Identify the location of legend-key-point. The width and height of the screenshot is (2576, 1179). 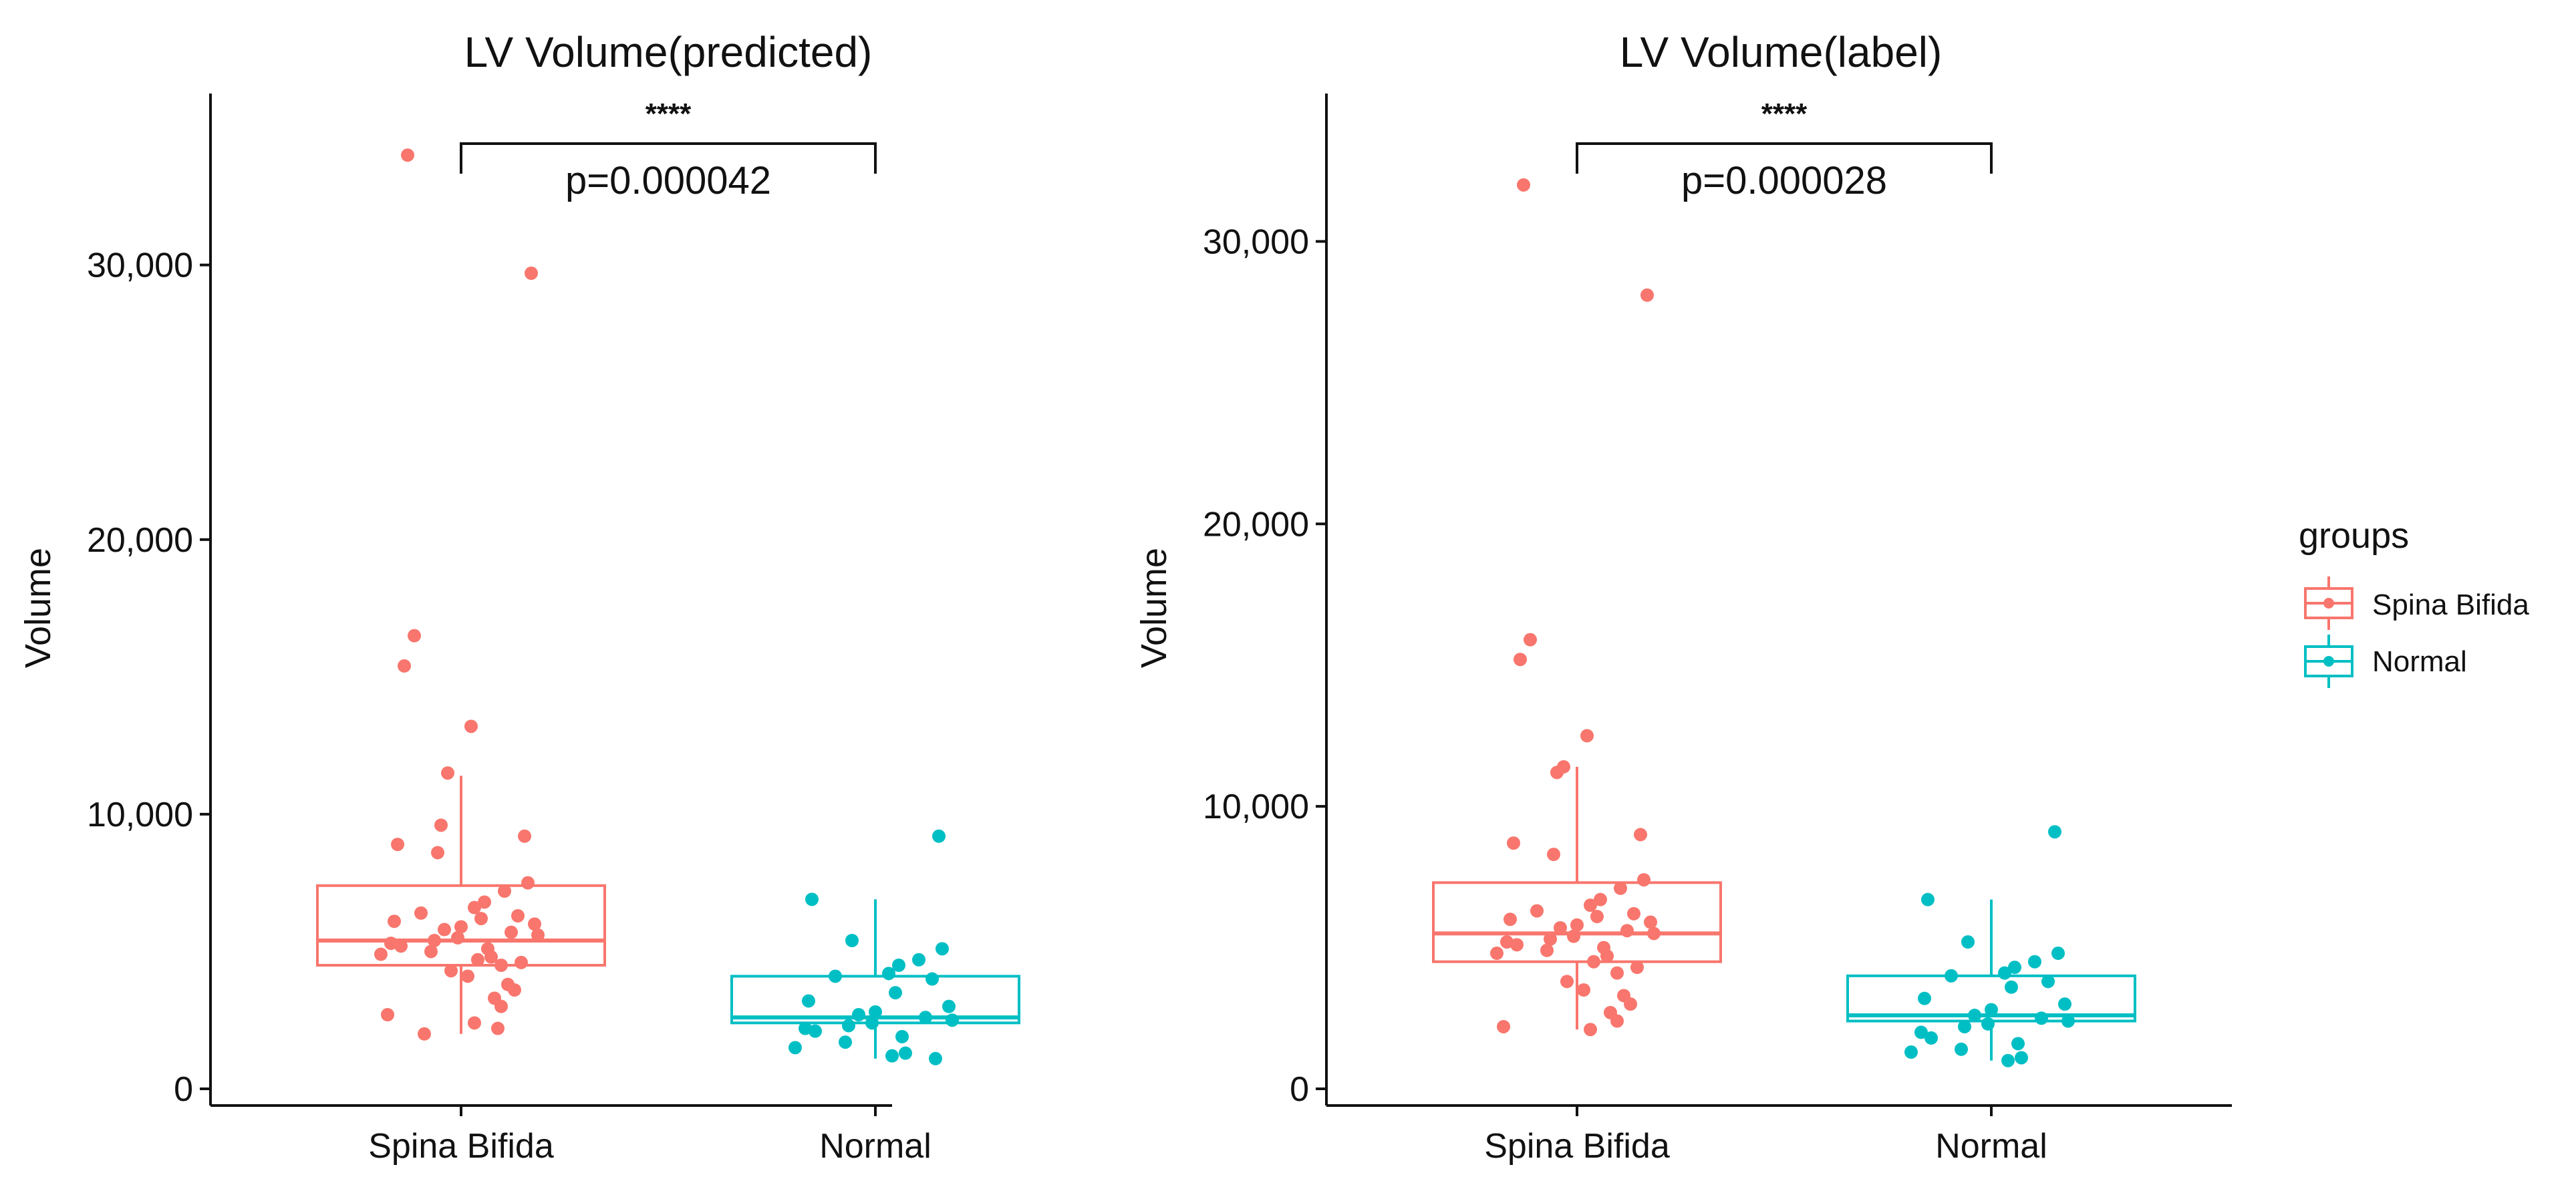
(2328, 661).